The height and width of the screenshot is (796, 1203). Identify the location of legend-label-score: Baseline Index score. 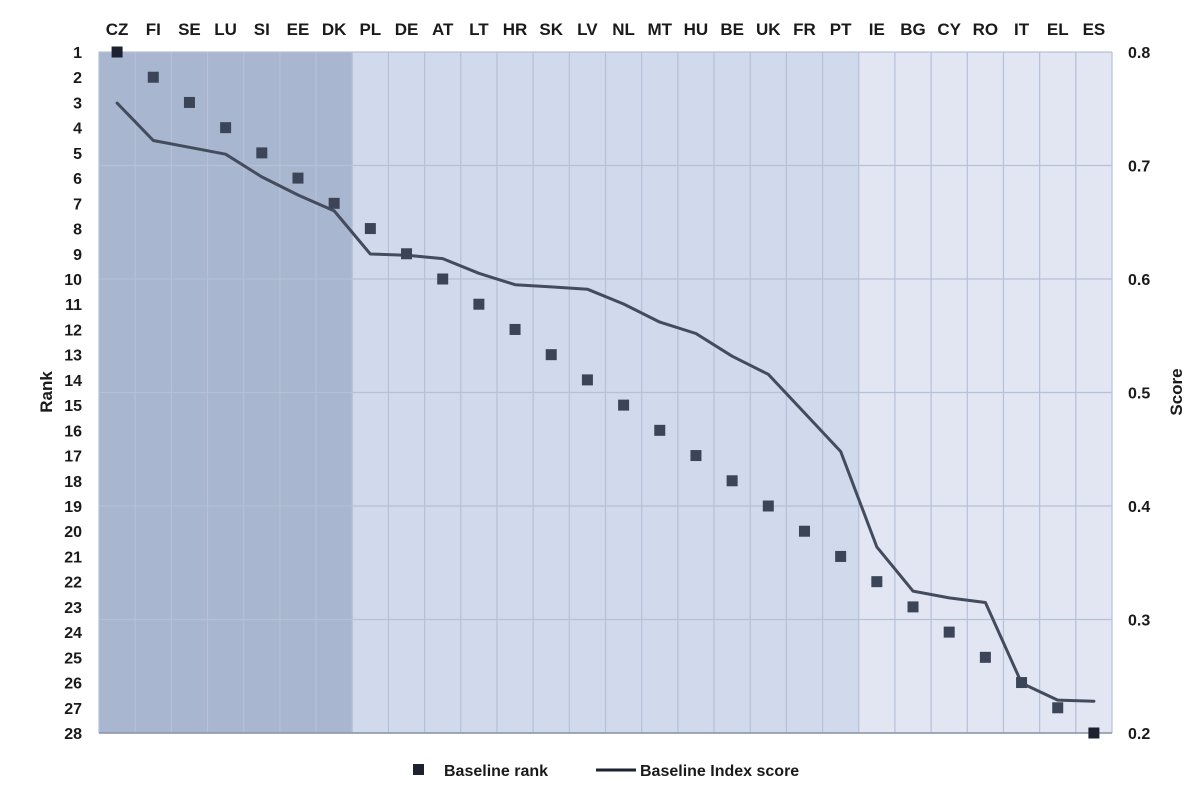
(719, 771).